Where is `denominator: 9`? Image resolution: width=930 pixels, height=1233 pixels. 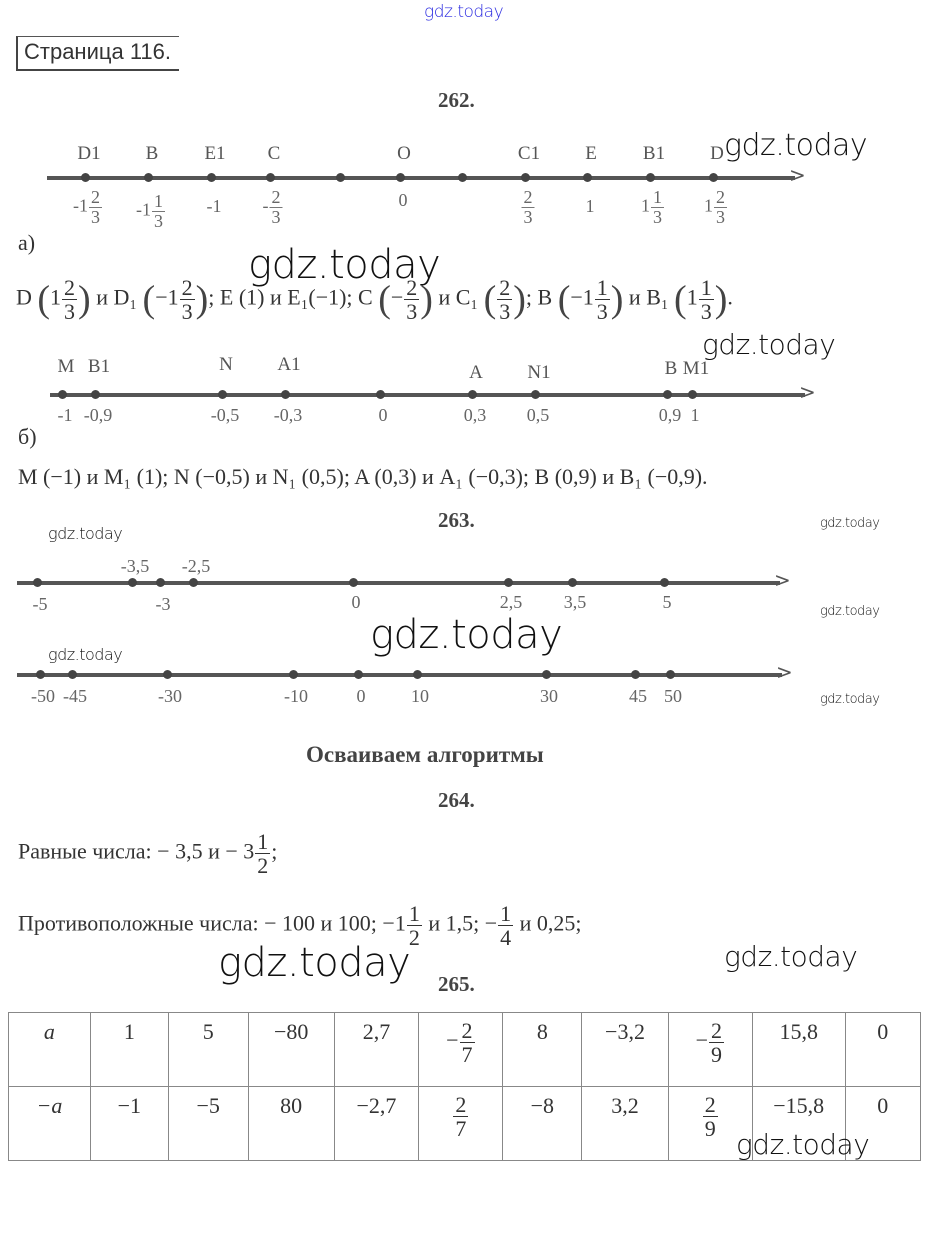
denominator: 9 is located at coordinates (716, 1055).